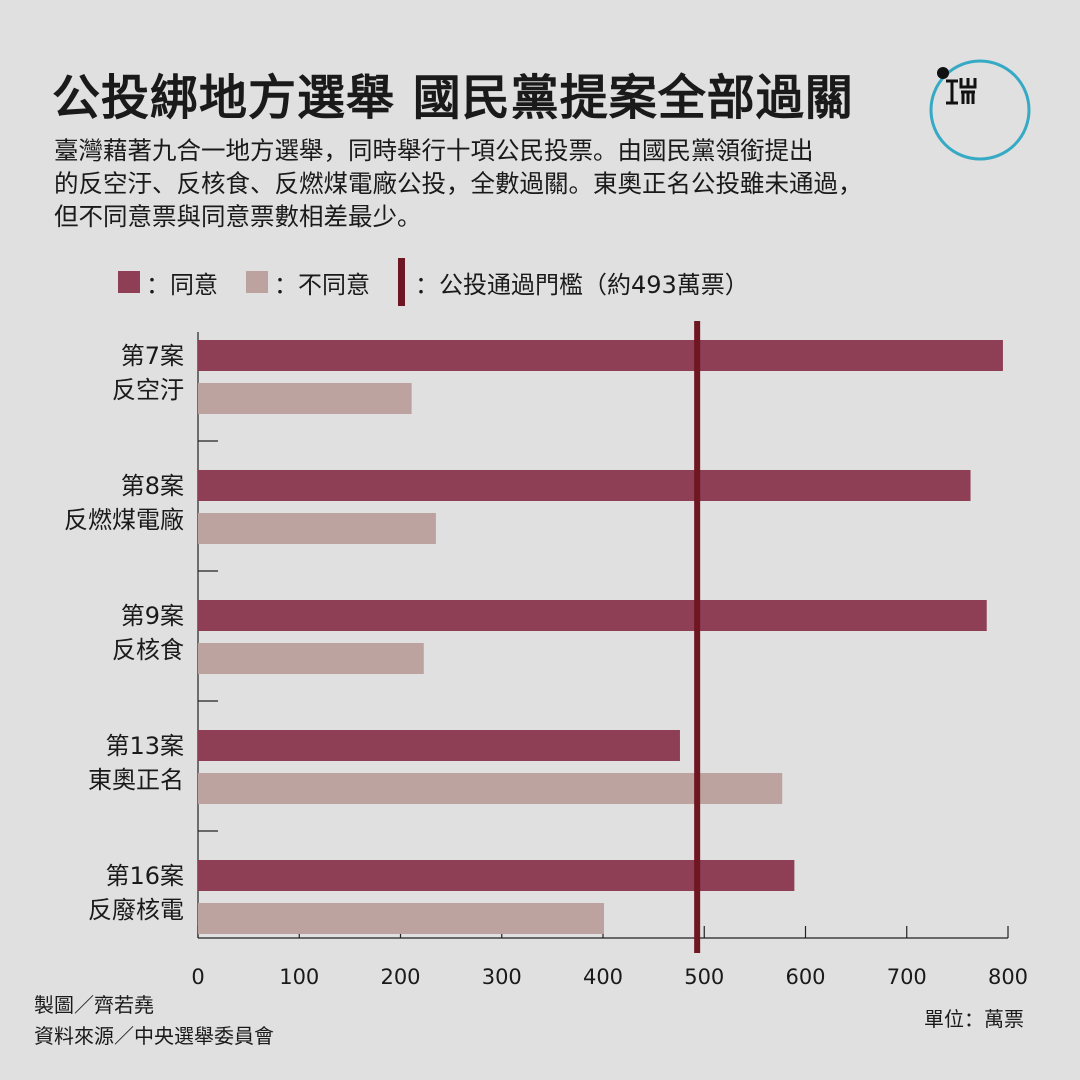 This screenshot has width=1080, height=1080. I want to click on x-tick-label: 100, so click(299, 977).